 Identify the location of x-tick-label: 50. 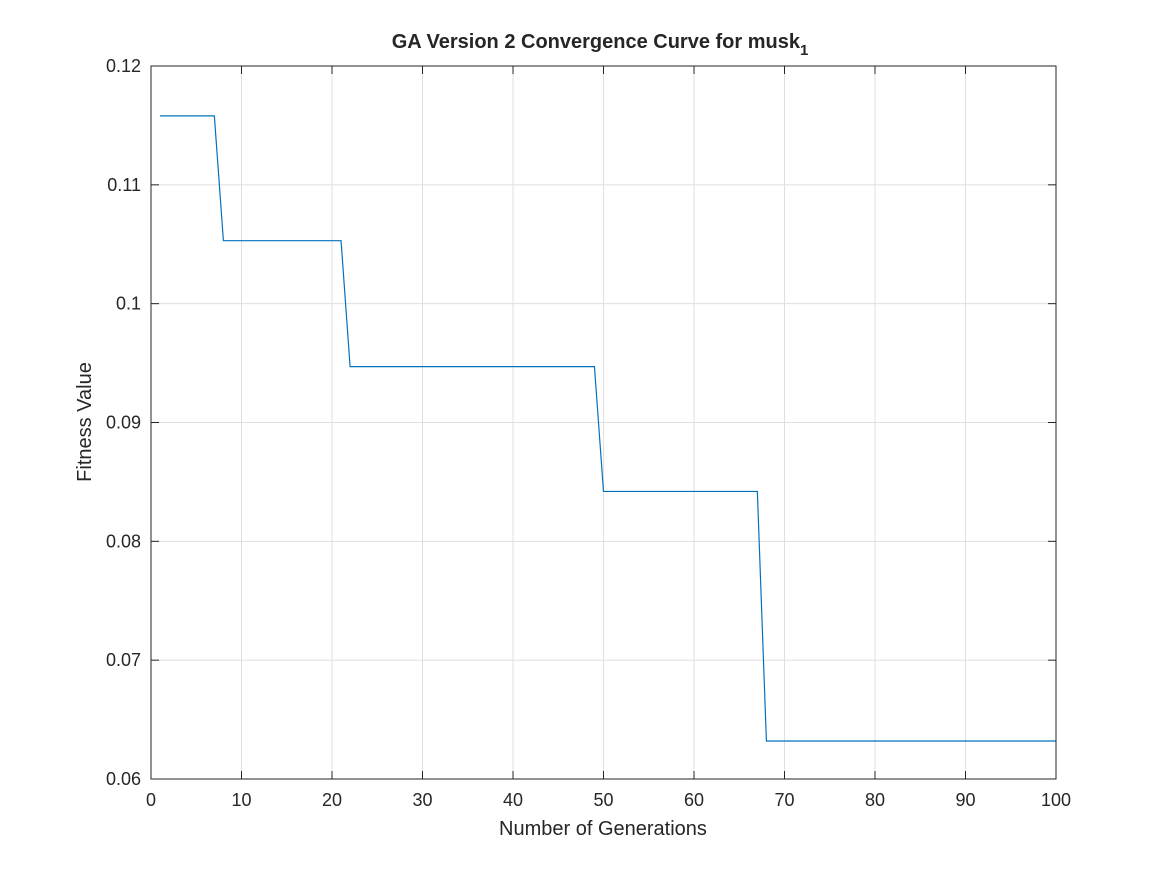
(603, 800).